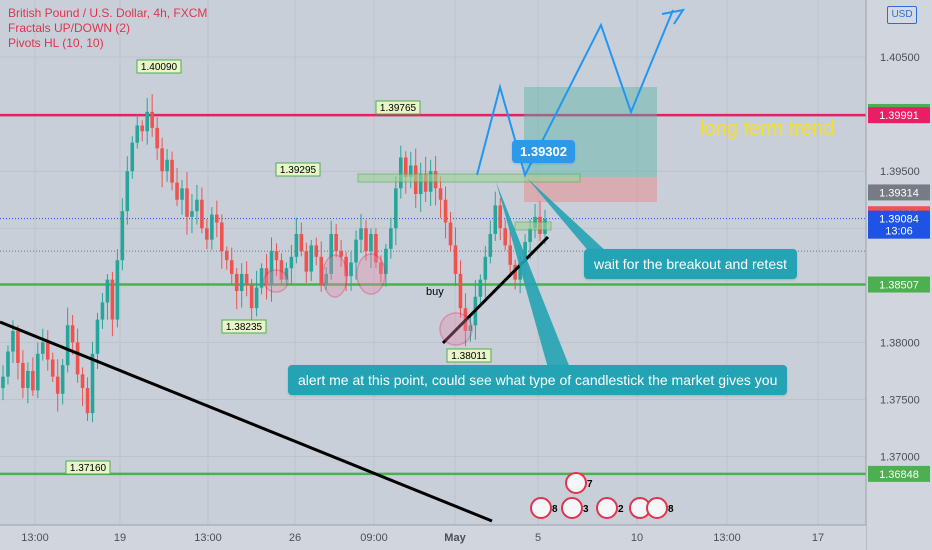 The height and width of the screenshot is (550, 932). I want to click on price-tick-label: 1.37500, so click(900, 400).